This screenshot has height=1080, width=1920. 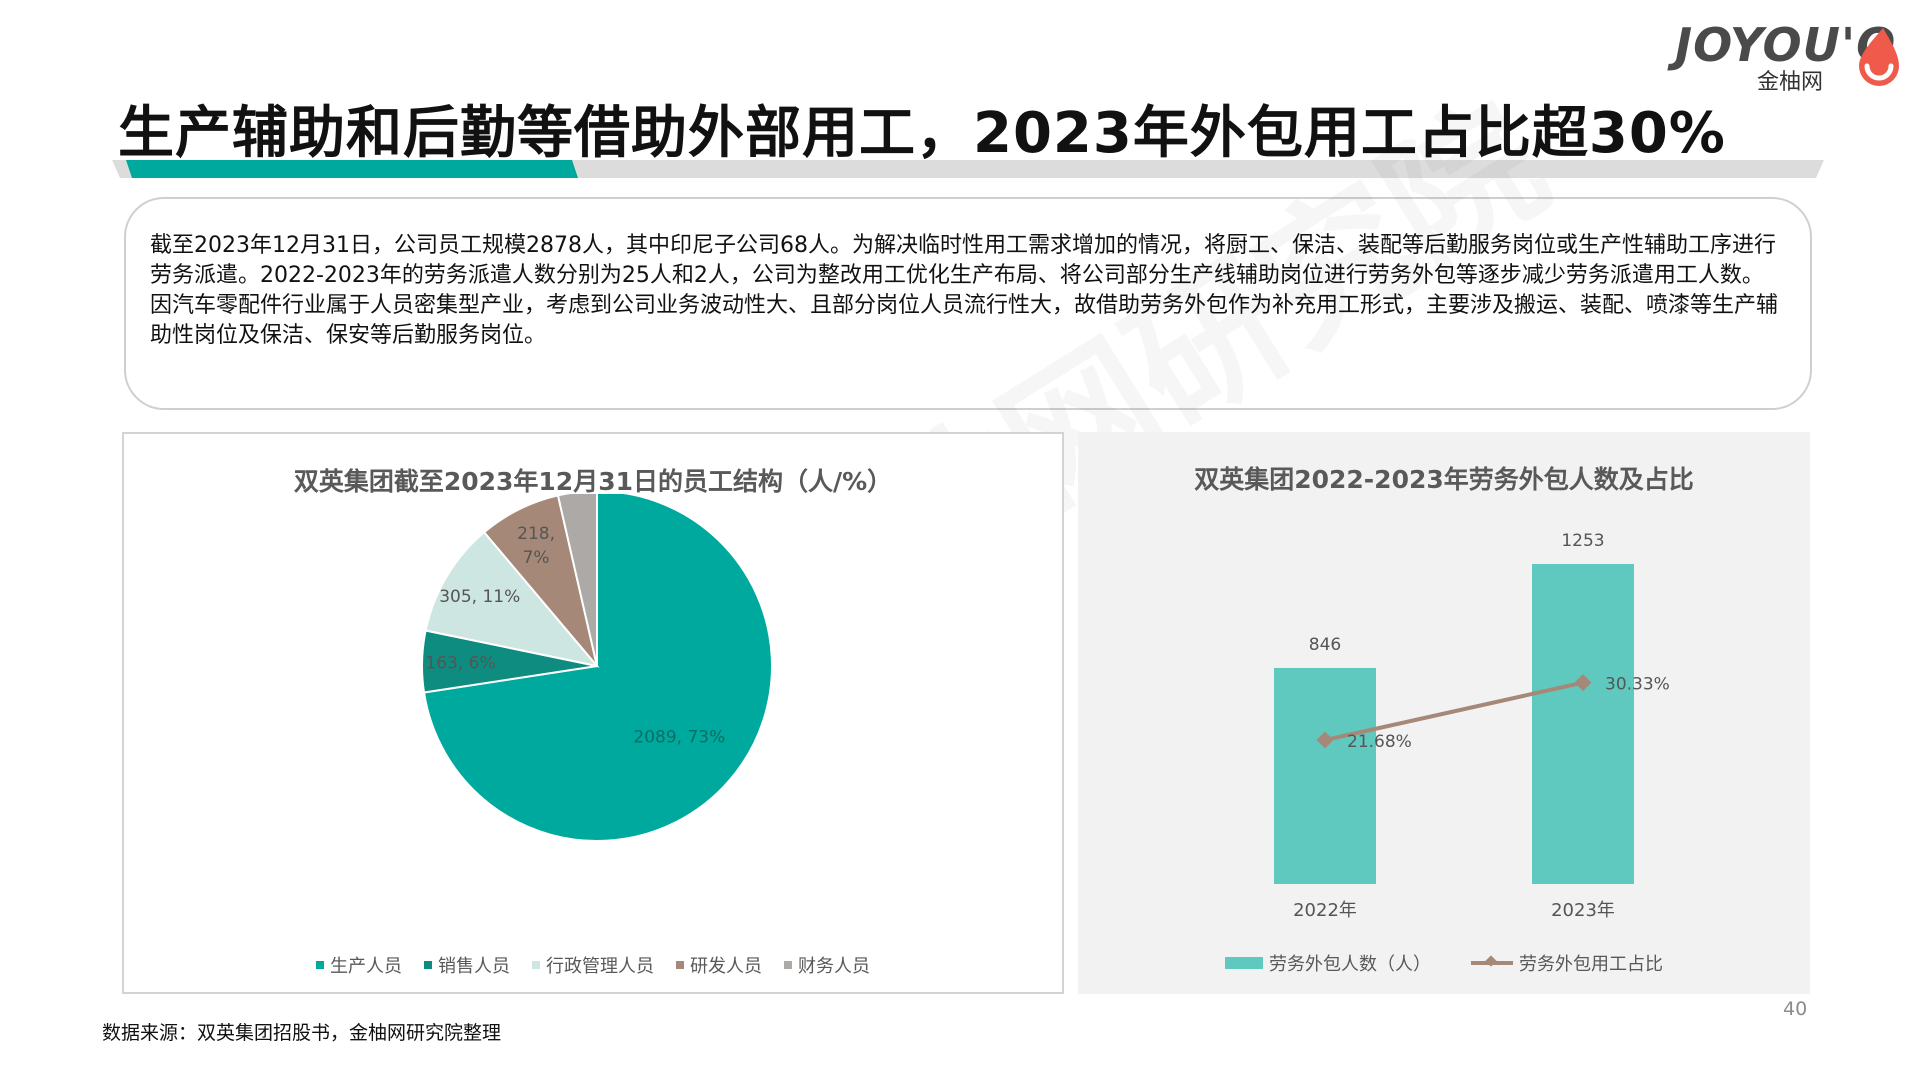 What do you see at coordinates (1325, 645) in the screenshot?
I see `bar-value-label-1: 846` at bounding box center [1325, 645].